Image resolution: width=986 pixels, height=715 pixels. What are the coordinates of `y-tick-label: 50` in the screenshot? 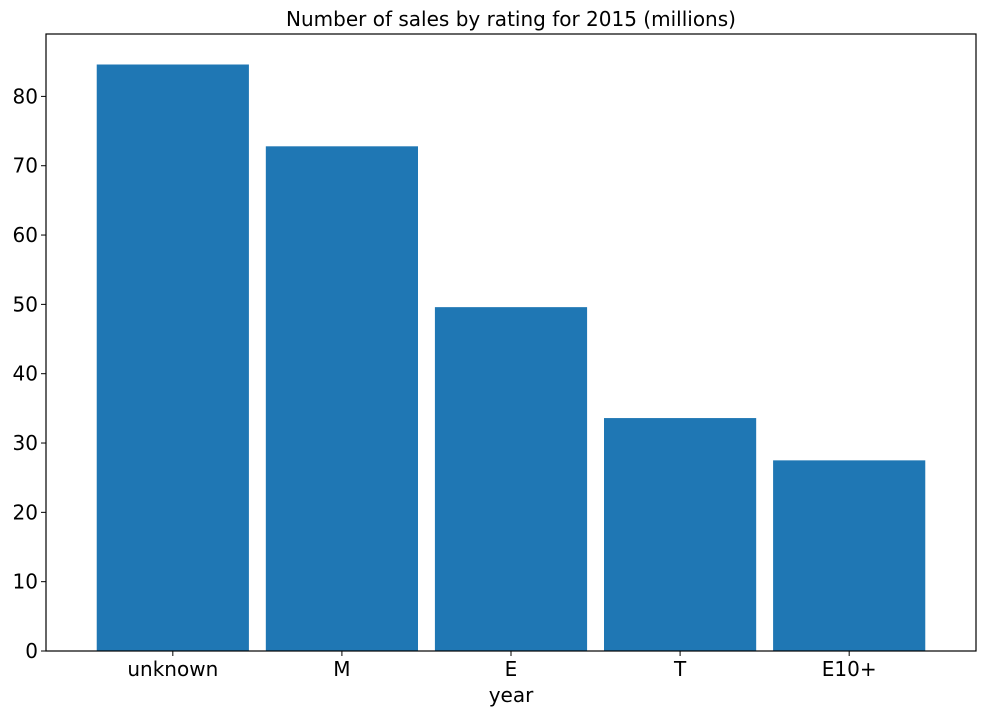 It's located at (25, 304).